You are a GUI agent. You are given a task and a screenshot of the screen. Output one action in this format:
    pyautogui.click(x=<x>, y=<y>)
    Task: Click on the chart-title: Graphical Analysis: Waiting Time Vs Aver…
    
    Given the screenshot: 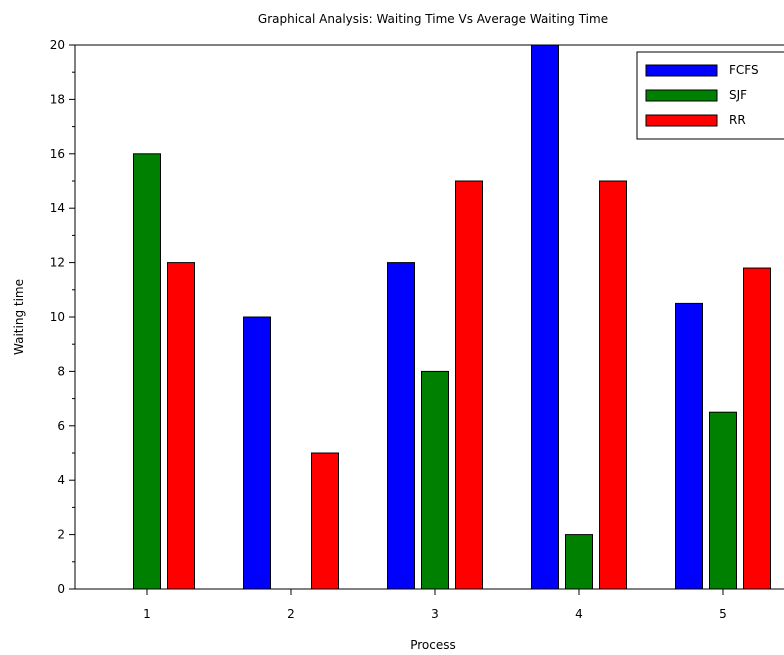 What is the action you would take?
    pyautogui.click(x=433, y=19)
    